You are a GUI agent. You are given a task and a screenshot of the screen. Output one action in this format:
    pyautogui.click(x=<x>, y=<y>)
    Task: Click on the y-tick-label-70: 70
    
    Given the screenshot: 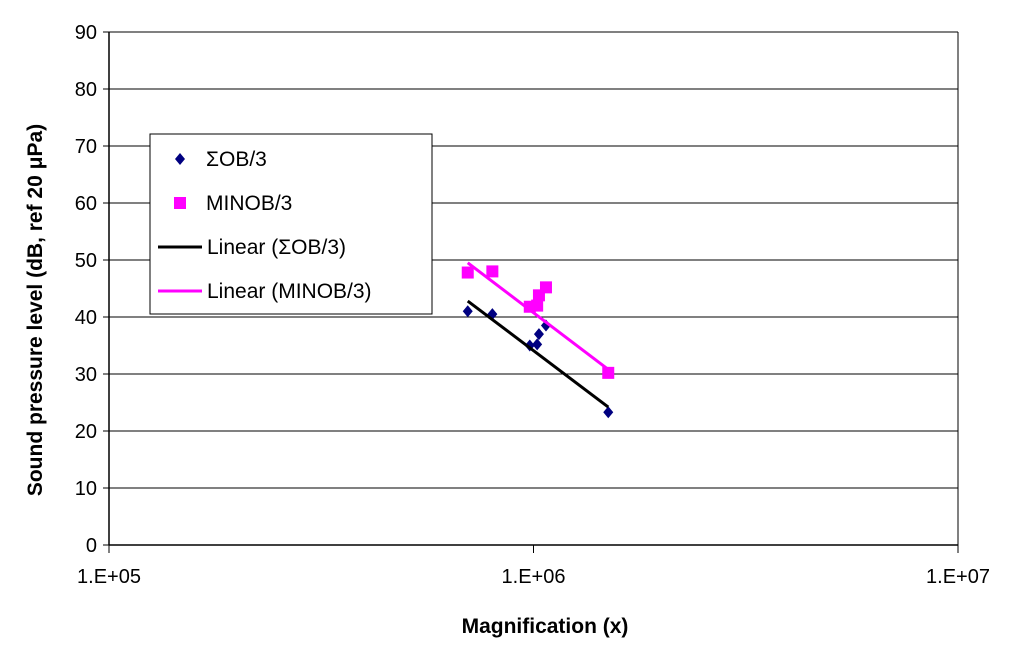 What is the action you would take?
    pyautogui.click(x=86, y=147)
    